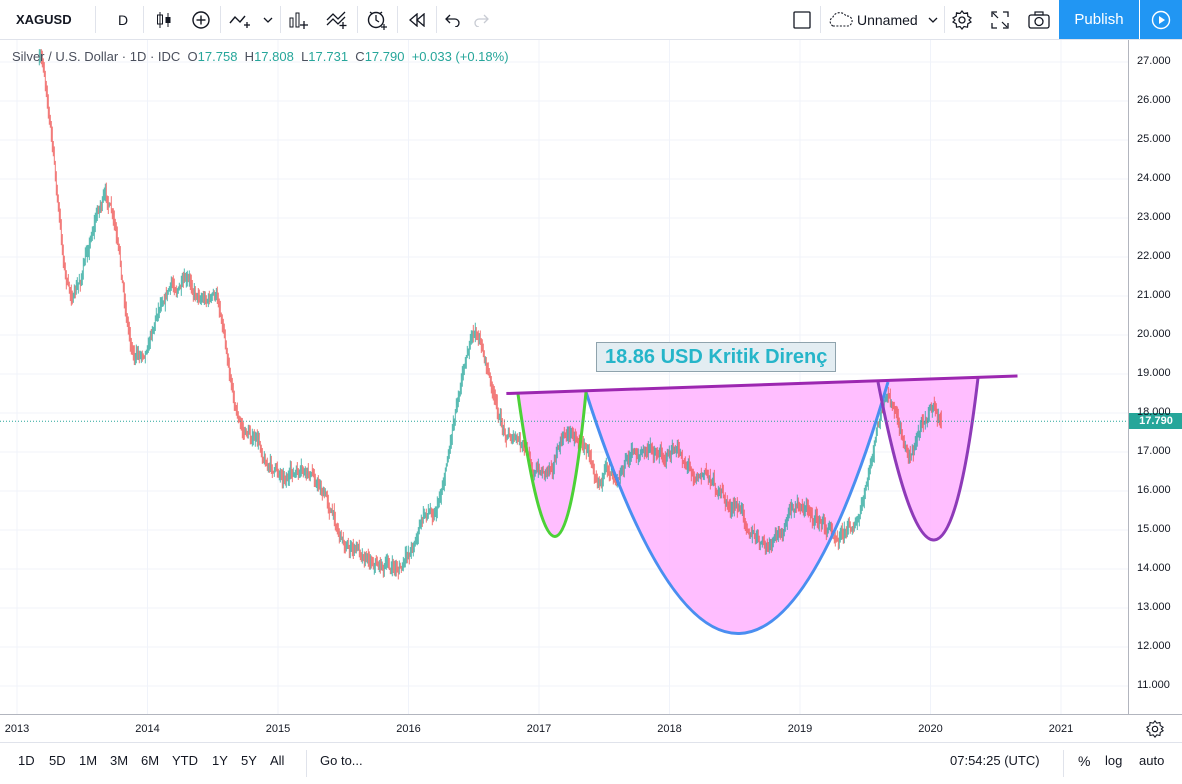 The image size is (1182, 784). Describe the element at coordinates (328, 56) in the screenshot. I see `legend-low: 17.731` at that location.